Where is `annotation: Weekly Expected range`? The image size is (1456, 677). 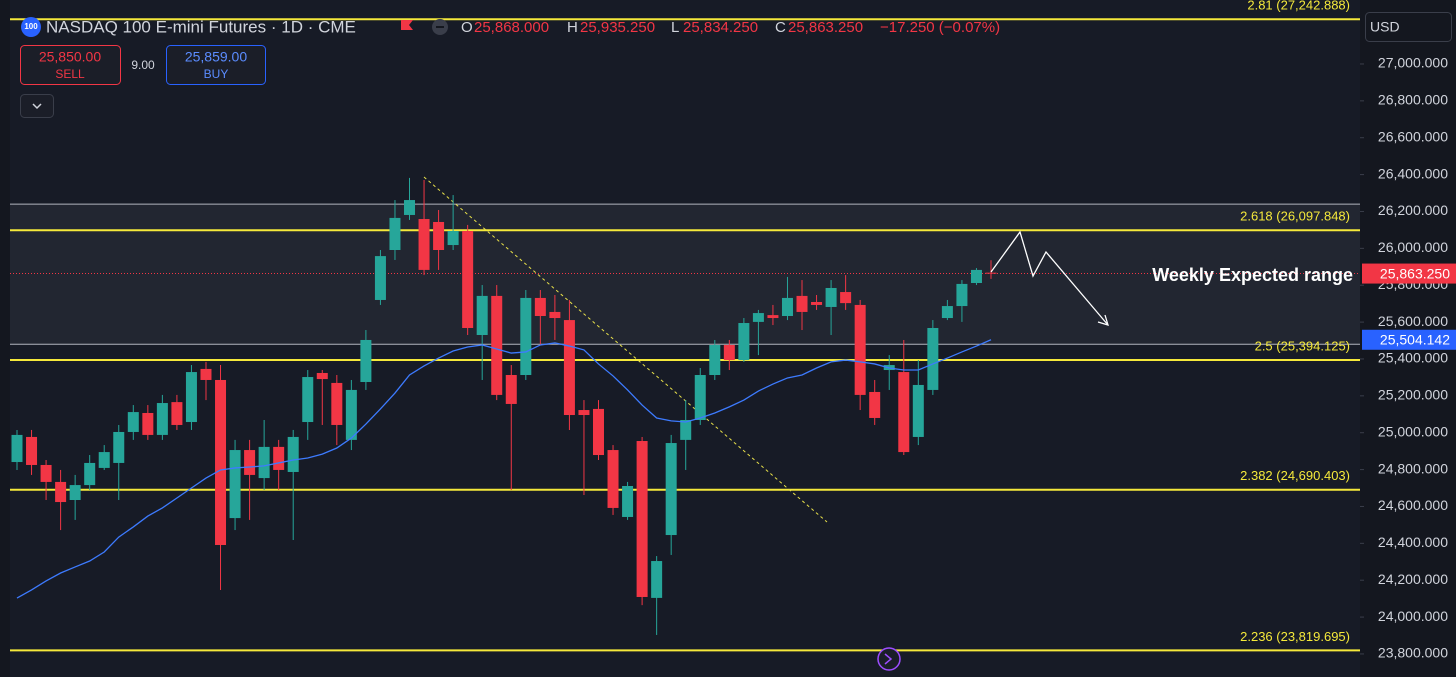 annotation: Weekly Expected range is located at coordinates (1252, 275).